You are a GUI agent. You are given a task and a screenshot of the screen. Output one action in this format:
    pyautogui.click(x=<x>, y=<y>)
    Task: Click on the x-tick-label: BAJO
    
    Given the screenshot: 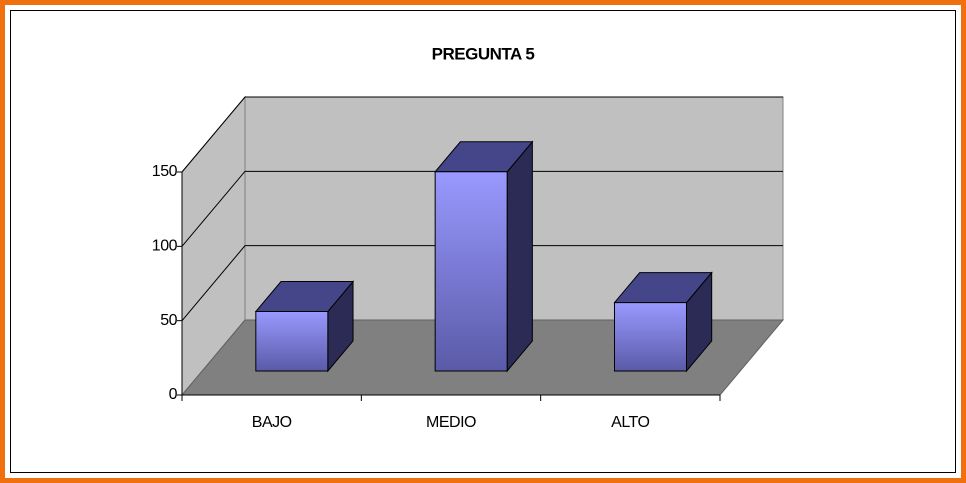 What is the action you would take?
    pyautogui.click(x=272, y=422)
    